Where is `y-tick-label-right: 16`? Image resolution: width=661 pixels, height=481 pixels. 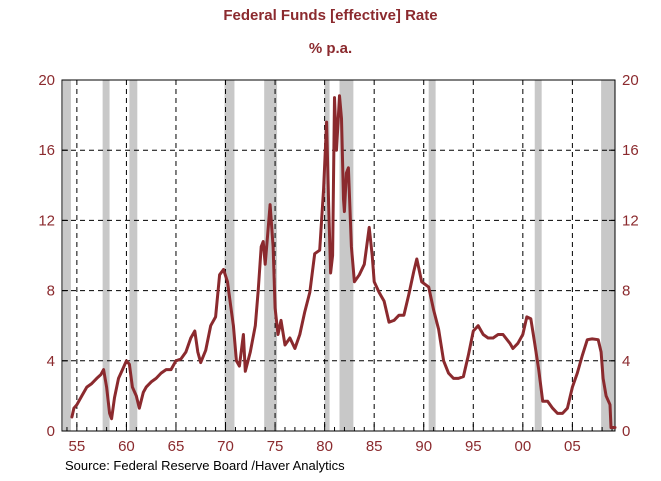 y-tick-label-right: 16 is located at coordinates (630, 150).